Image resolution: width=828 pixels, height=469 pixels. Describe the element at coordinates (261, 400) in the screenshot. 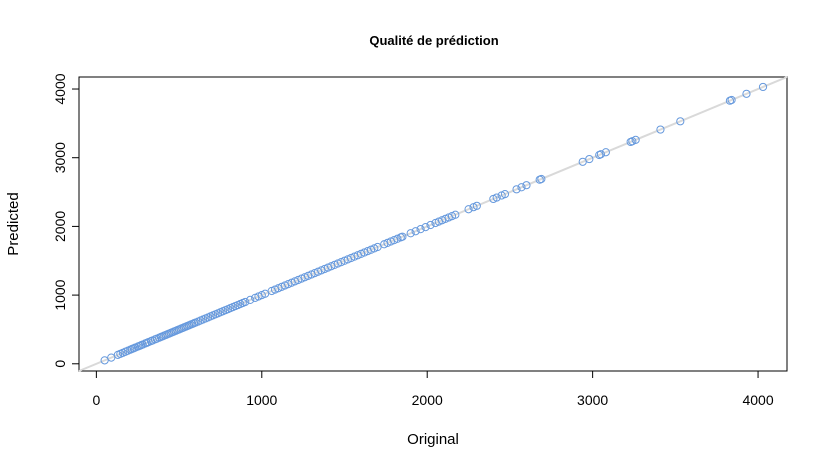

I see `x-tick-label: 1000` at that location.